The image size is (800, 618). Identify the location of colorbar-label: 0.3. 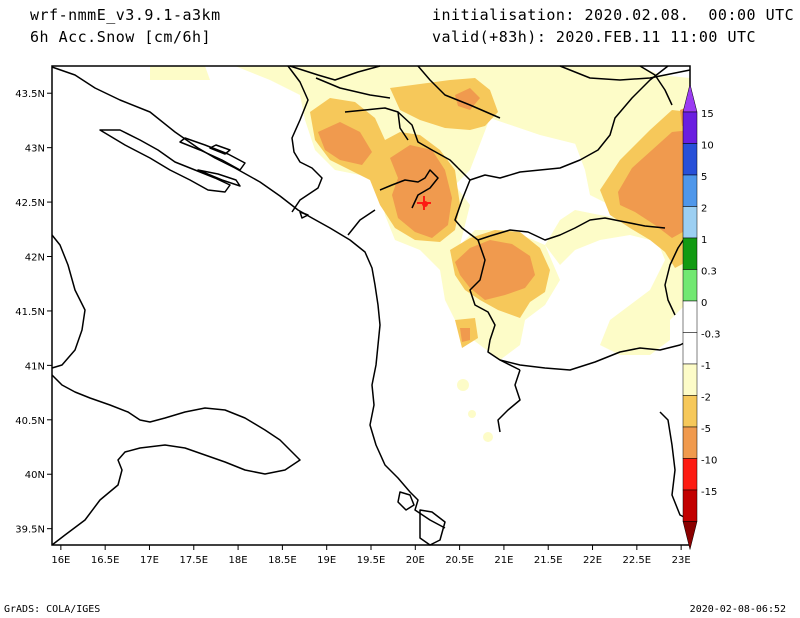
(709, 272).